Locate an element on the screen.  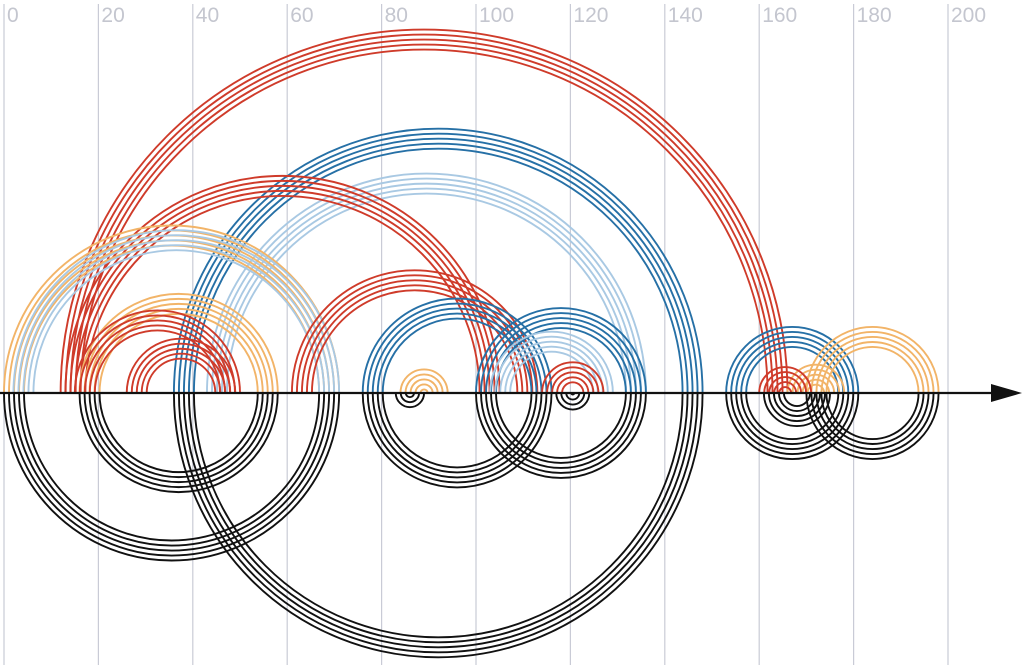
arc-above-orange is located at coordinates (424, 381).